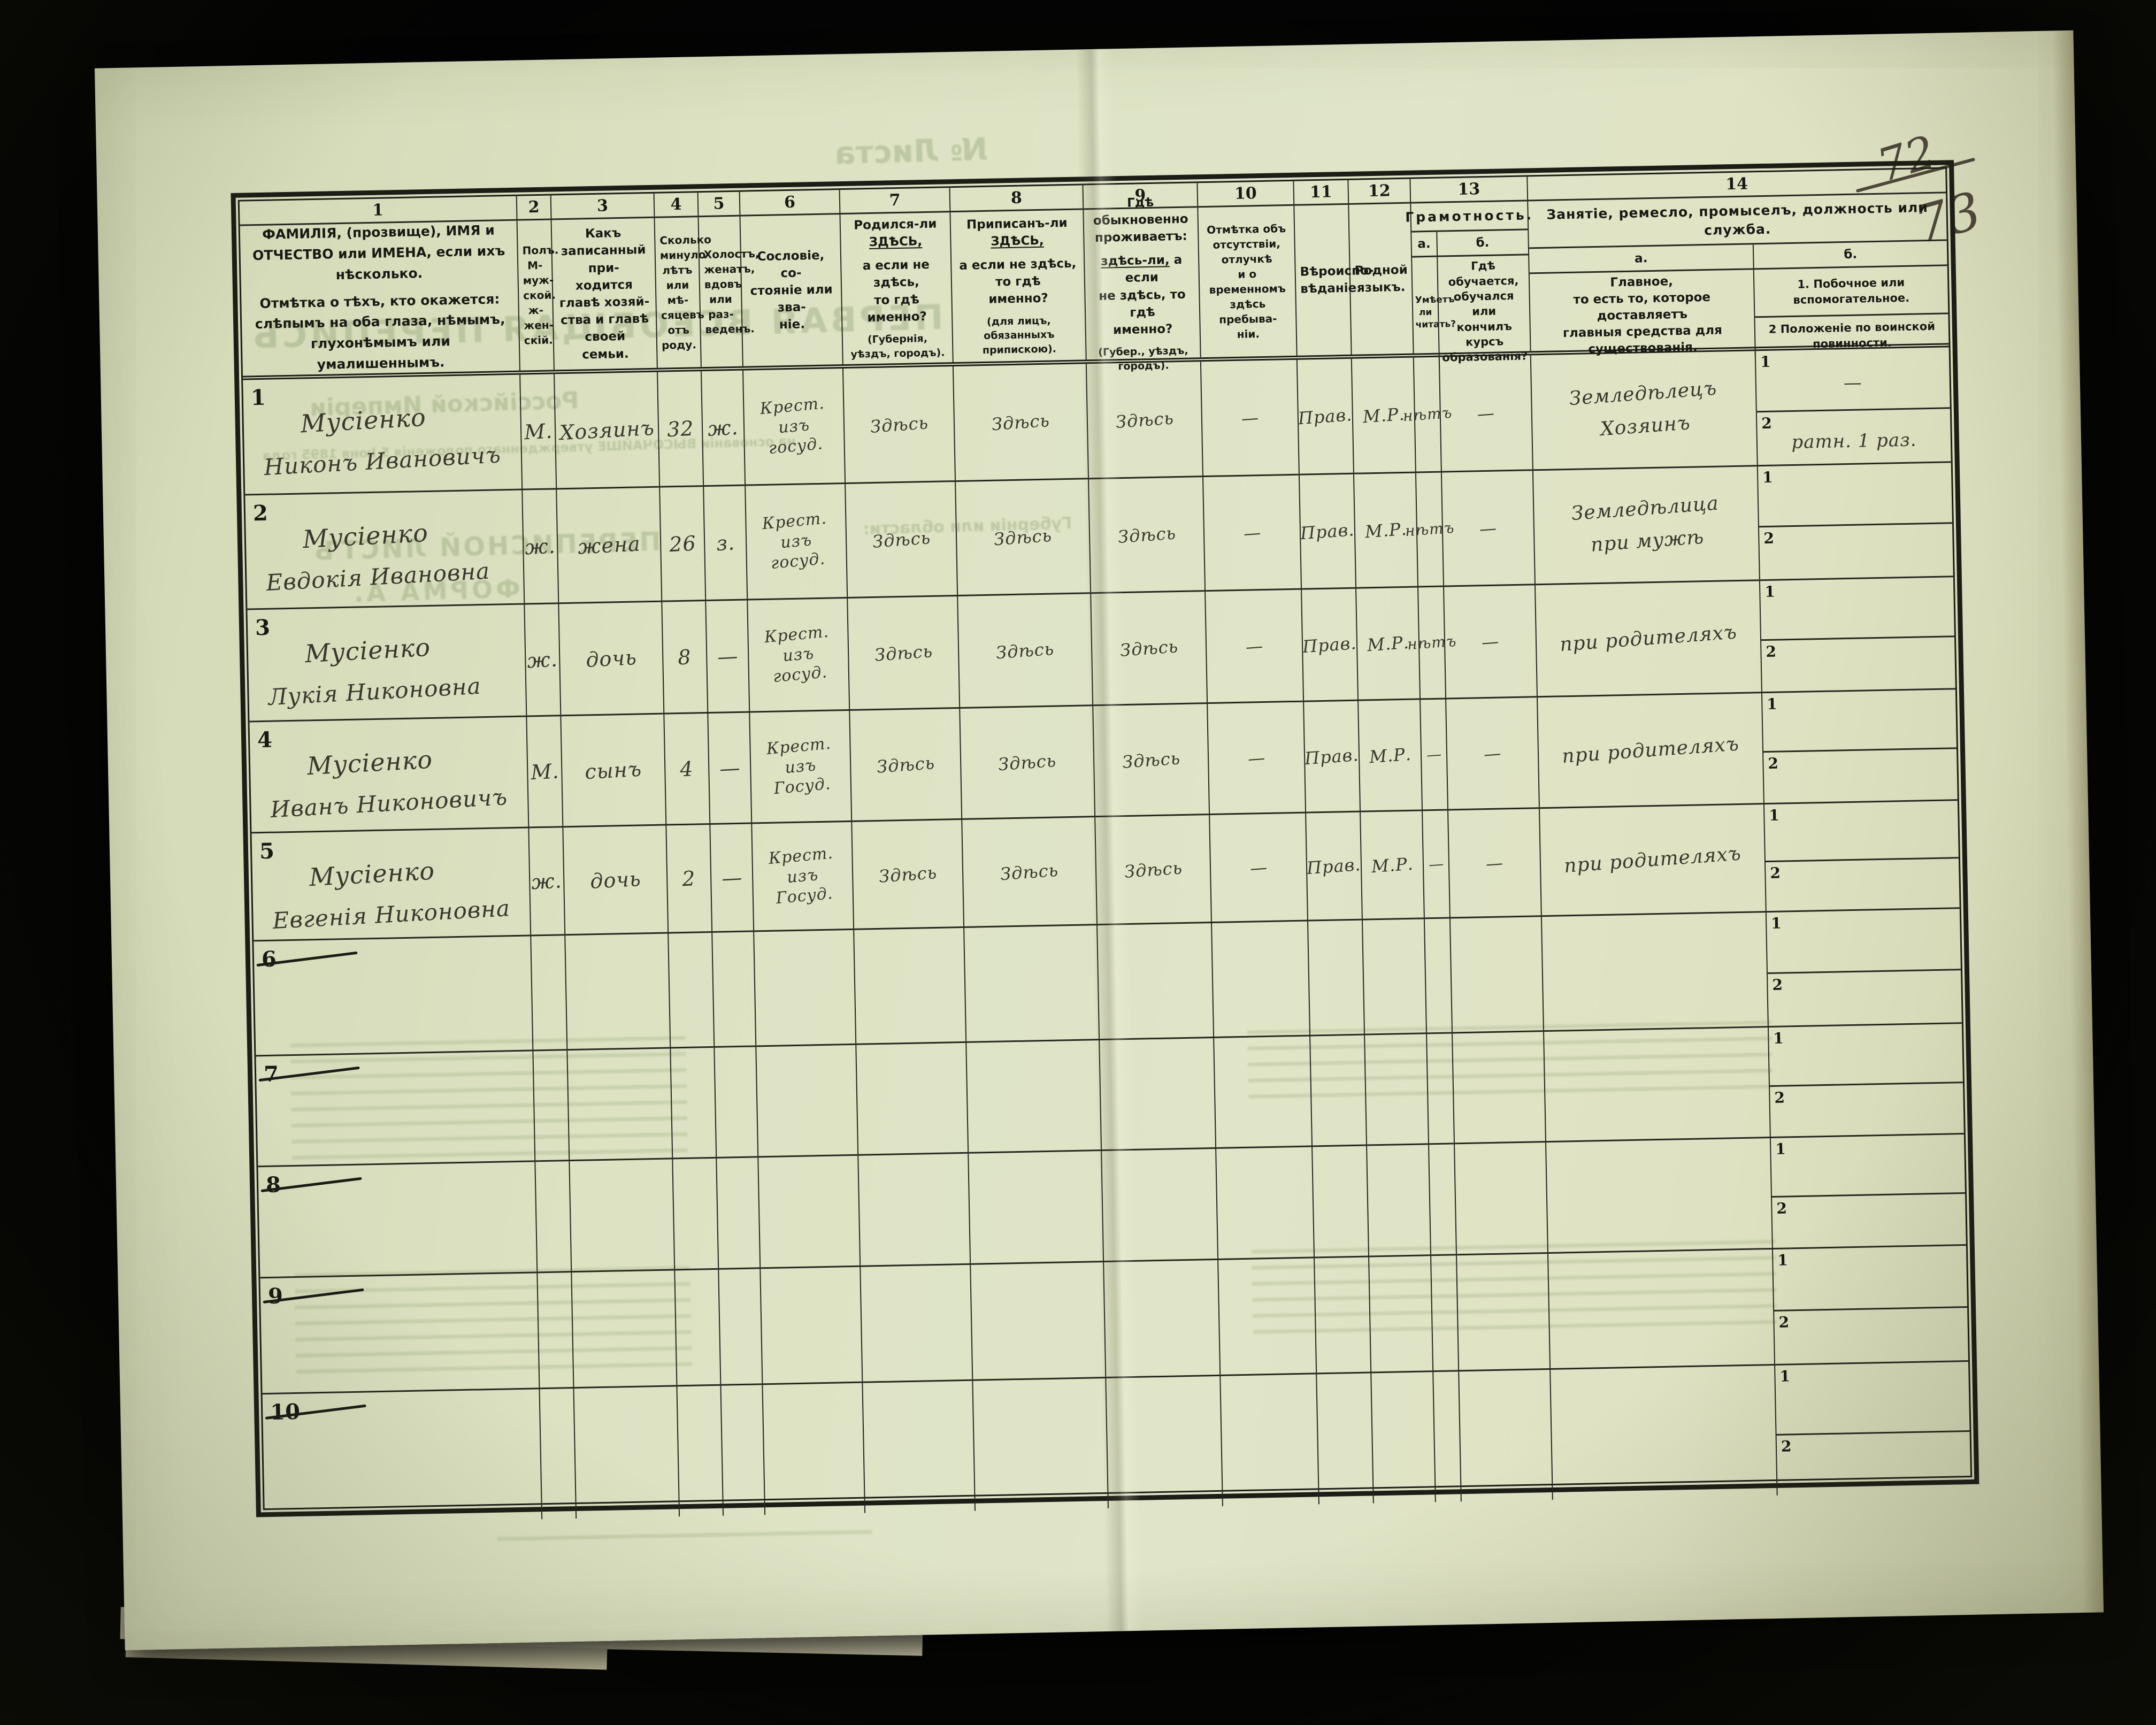 This screenshot has height=1725, width=2156. I want to click on relation-cell: Хозяинъ, so click(608, 430).